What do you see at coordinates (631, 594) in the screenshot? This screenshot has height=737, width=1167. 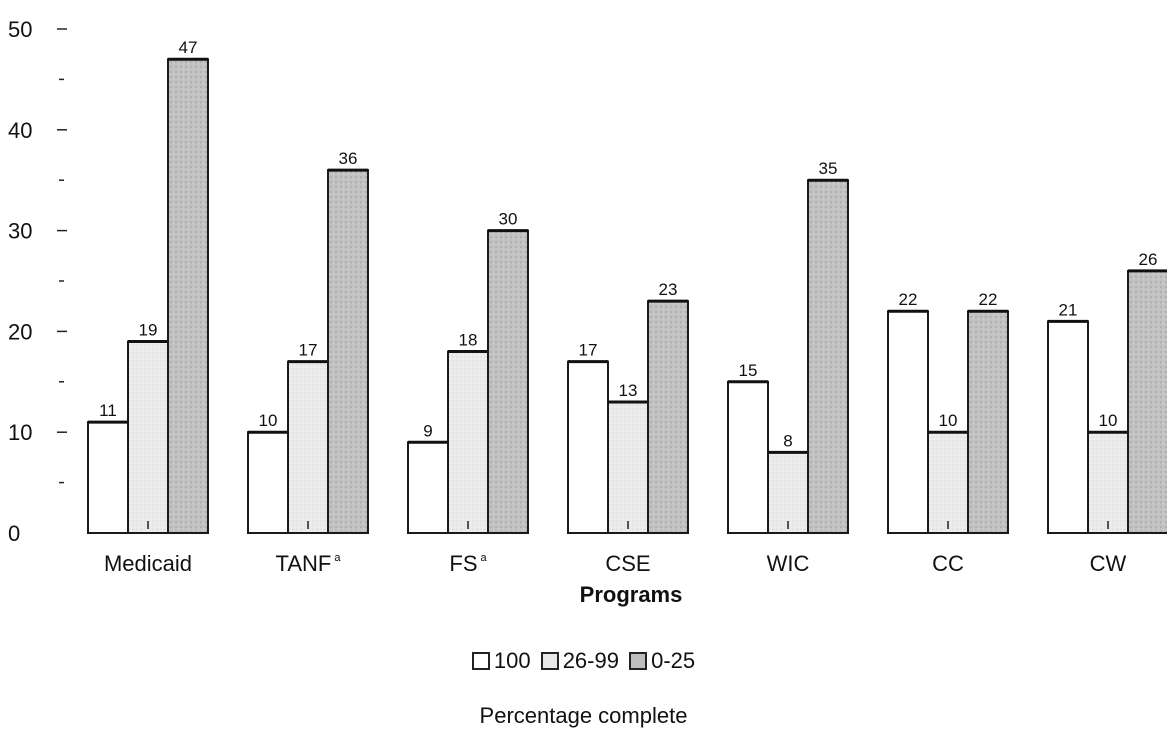 I see `x-axis-title: Programs` at bounding box center [631, 594].